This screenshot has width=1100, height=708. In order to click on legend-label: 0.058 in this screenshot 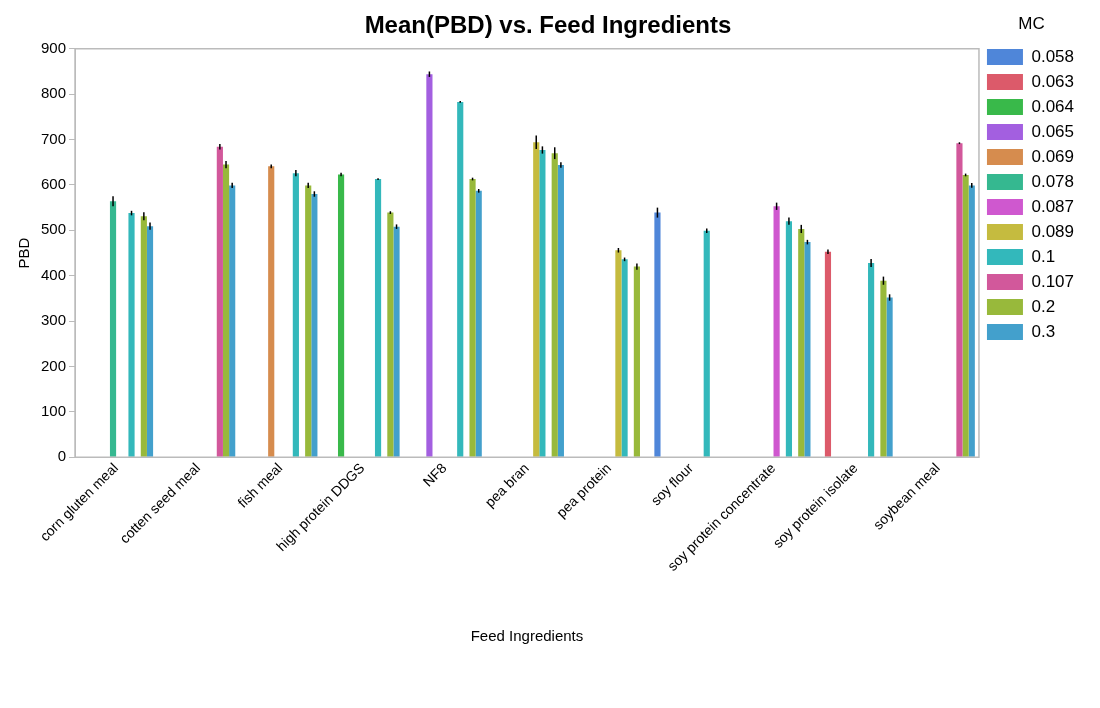, I will do `click(1053, 56)`.